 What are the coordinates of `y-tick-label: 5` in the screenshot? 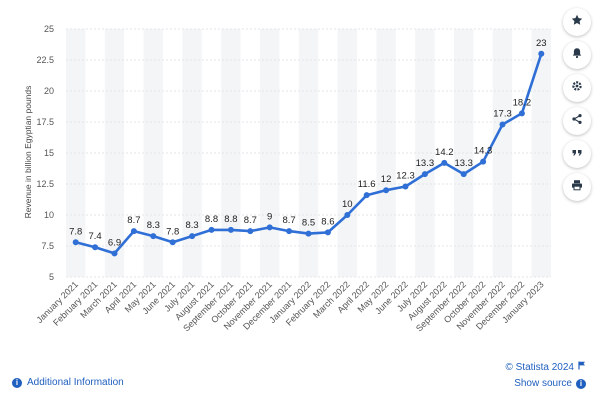 It's located at (51, 277).